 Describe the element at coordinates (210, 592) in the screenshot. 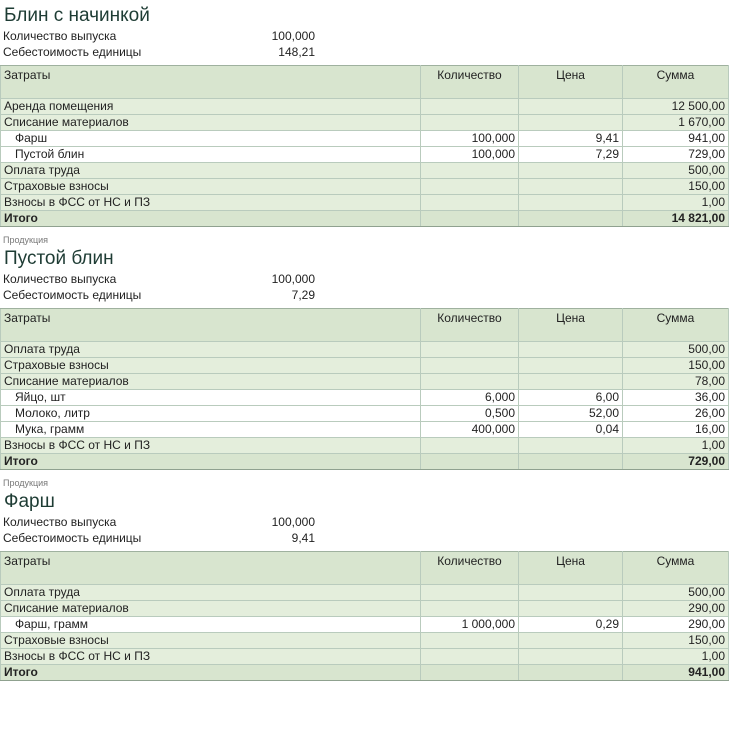

I see `cell-name: Оплата труда` at that location.